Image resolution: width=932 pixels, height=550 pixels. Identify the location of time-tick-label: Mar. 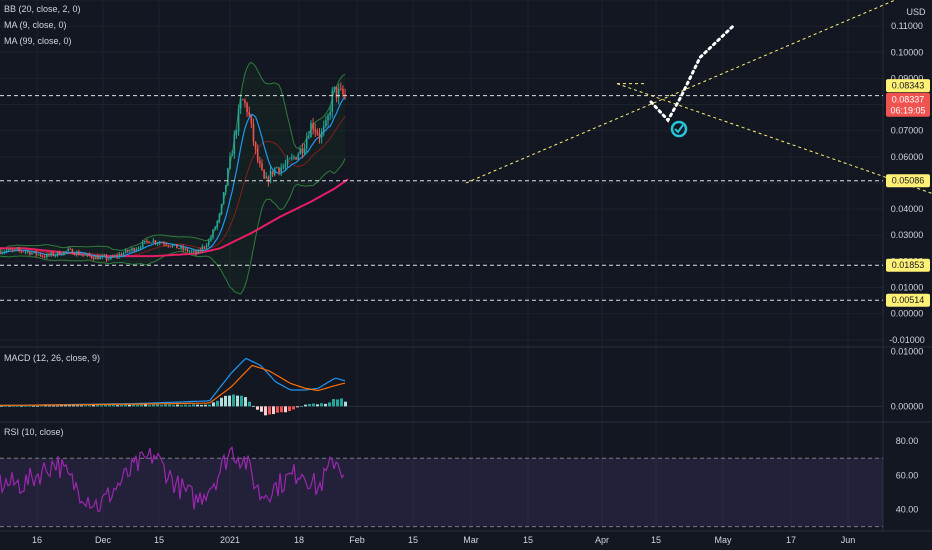
(471, 540).